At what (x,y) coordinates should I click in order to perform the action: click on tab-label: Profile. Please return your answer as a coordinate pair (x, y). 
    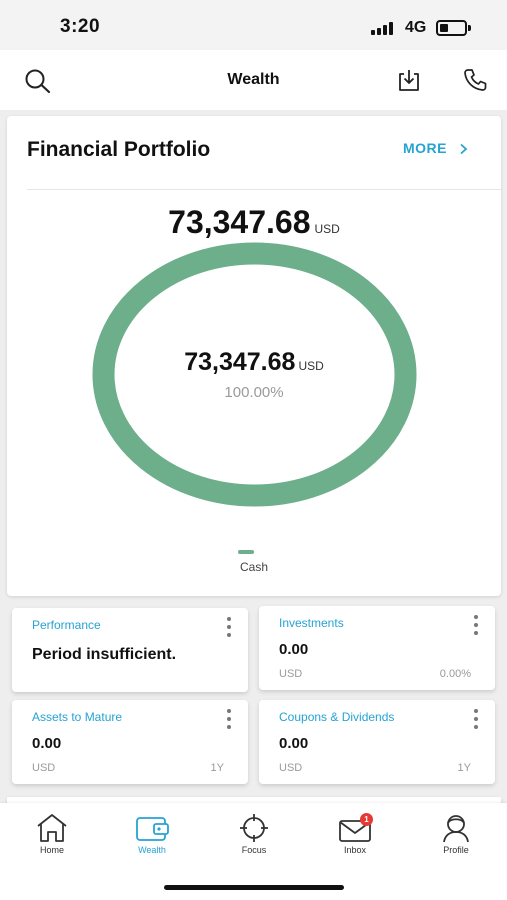
    Looking at the image, I should click on (456, 850).